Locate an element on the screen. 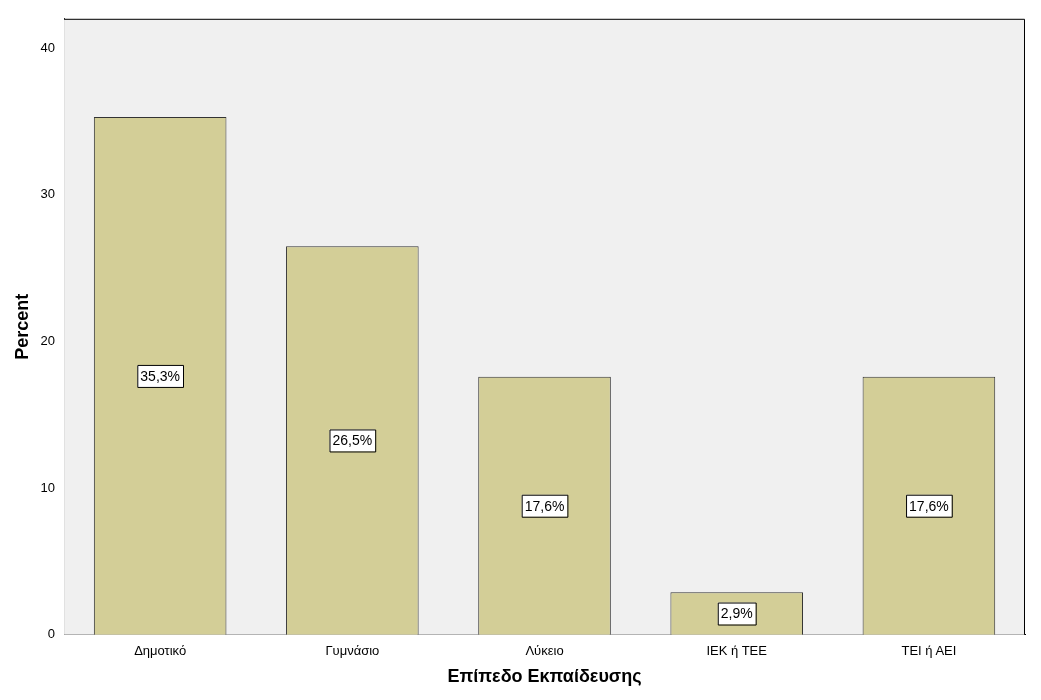  y-tick-label: 20 is located at coordinates (48, 341).